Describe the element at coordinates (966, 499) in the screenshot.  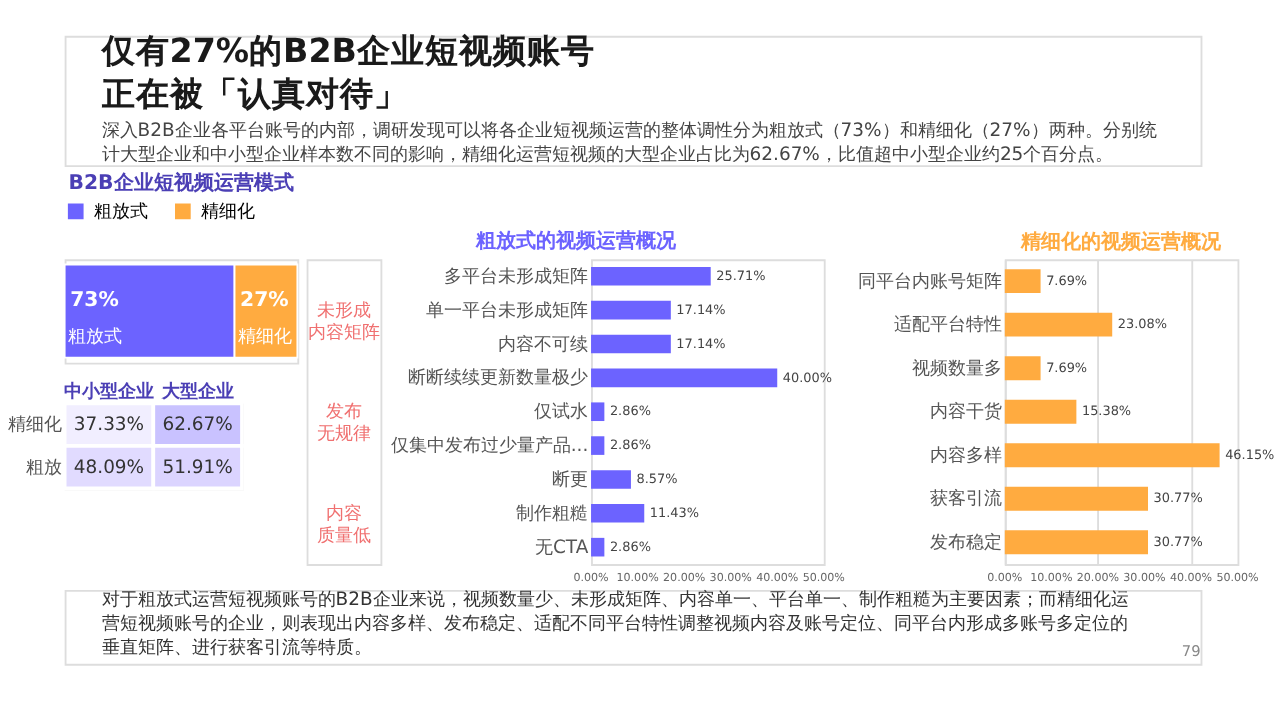
I see `y-tick-label: 获客引流` at that location.